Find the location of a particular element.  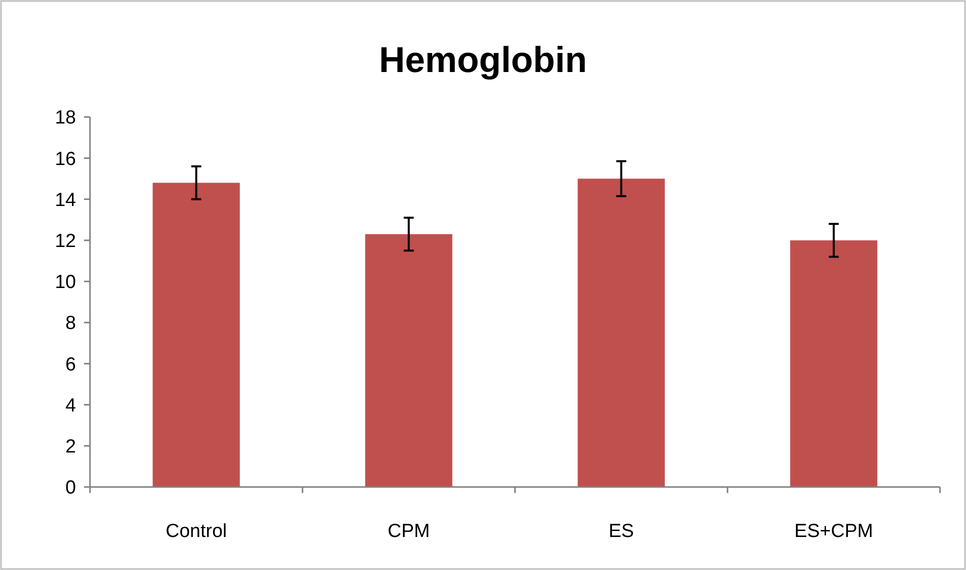

y-tick-label: 6 is located at coordinates (70, 365).